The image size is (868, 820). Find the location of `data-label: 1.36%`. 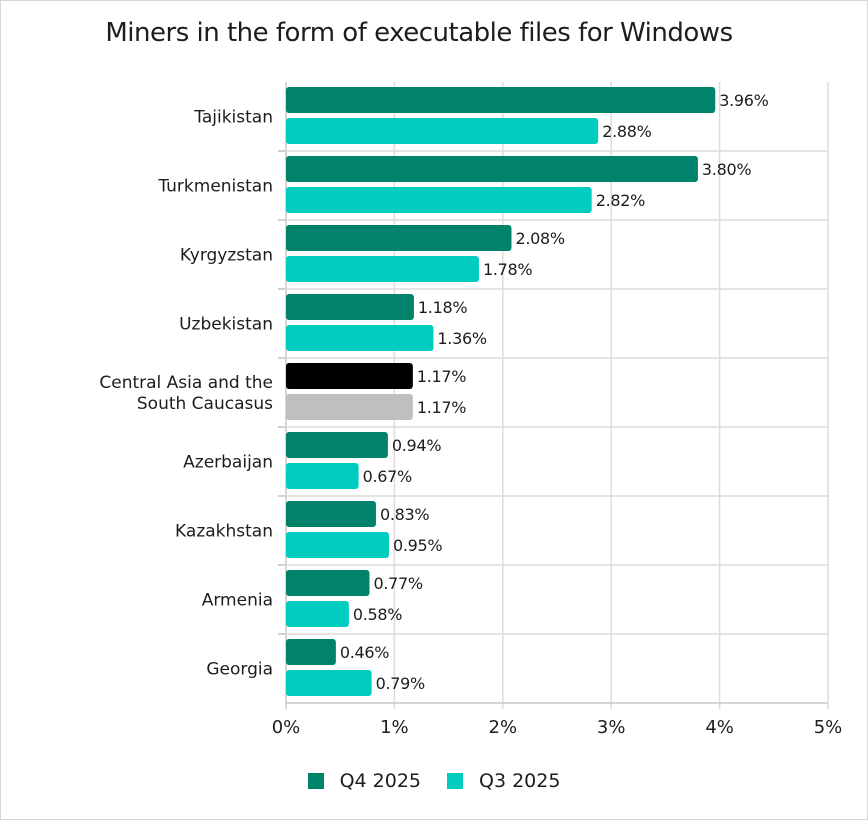

data-label: 1.36% is located at coordinates (461, 338).